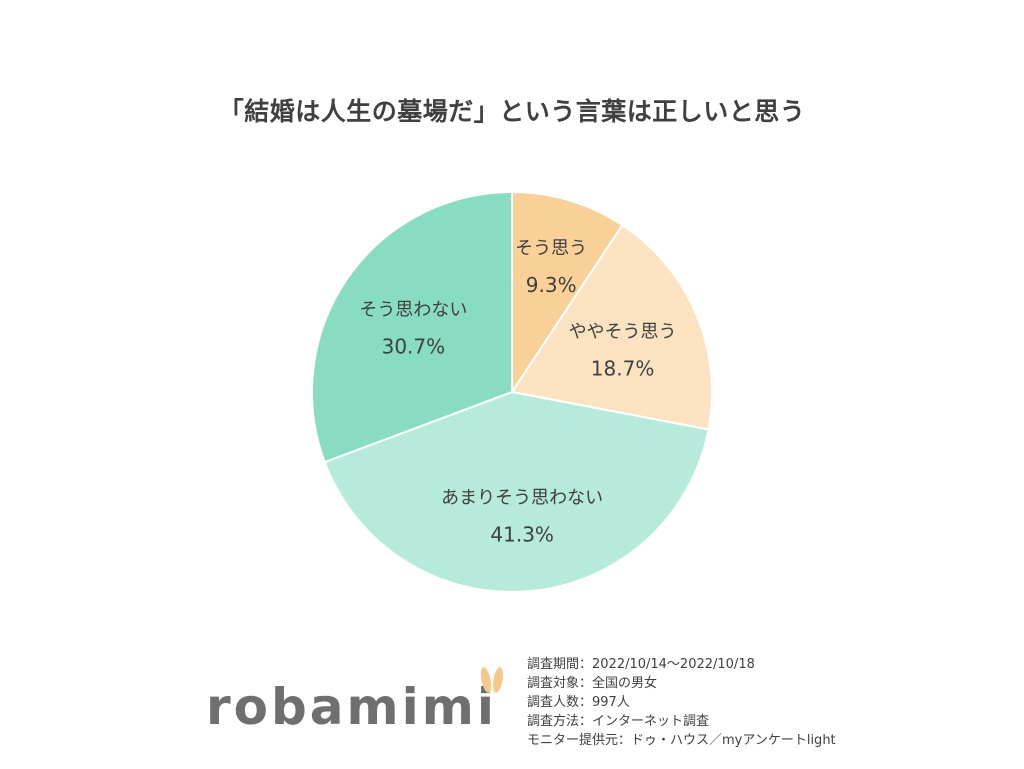 The image size is (1024, 769). What do you see at coordinates (618, 721) in the screenshot?
I see `survey-method: 調査方法：インターネット調査` at bounding box center [618, 721].